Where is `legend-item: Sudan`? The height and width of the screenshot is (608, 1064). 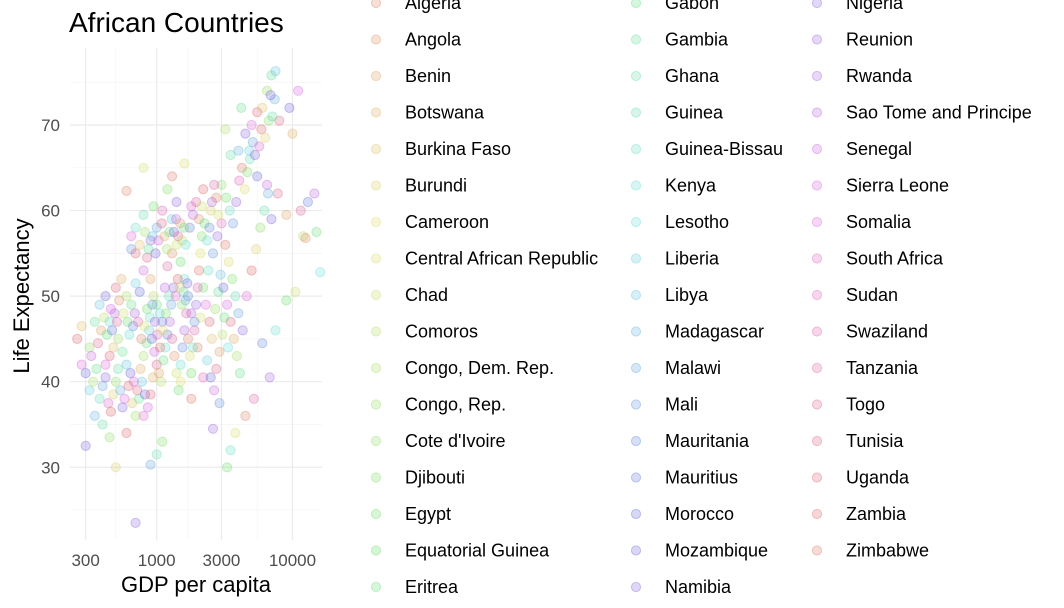
legend-item: Sudan is located at coordinates (854, 295).